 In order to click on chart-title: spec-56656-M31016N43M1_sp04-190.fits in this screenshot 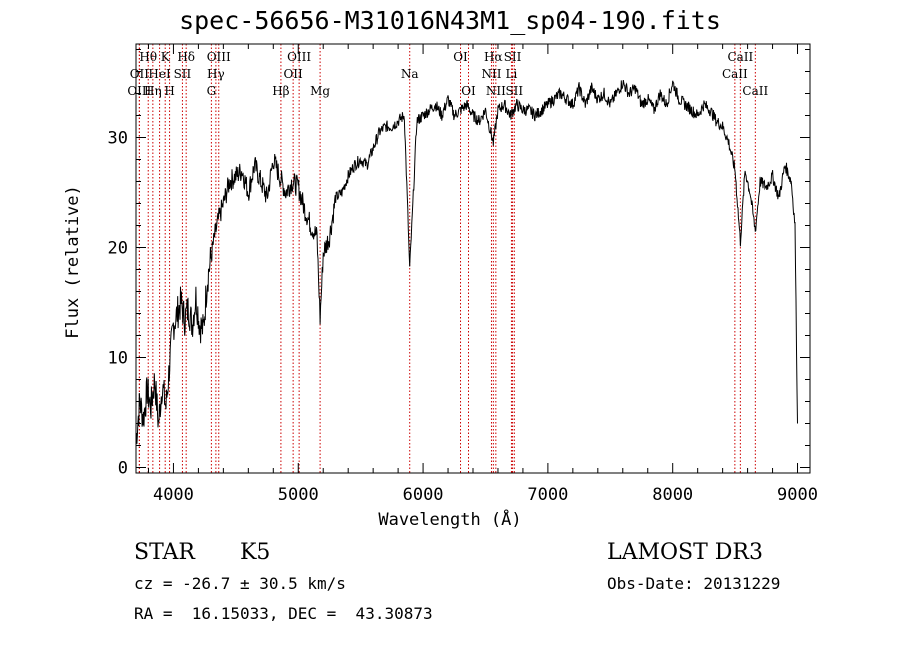, I will do `click(450, 20)`.